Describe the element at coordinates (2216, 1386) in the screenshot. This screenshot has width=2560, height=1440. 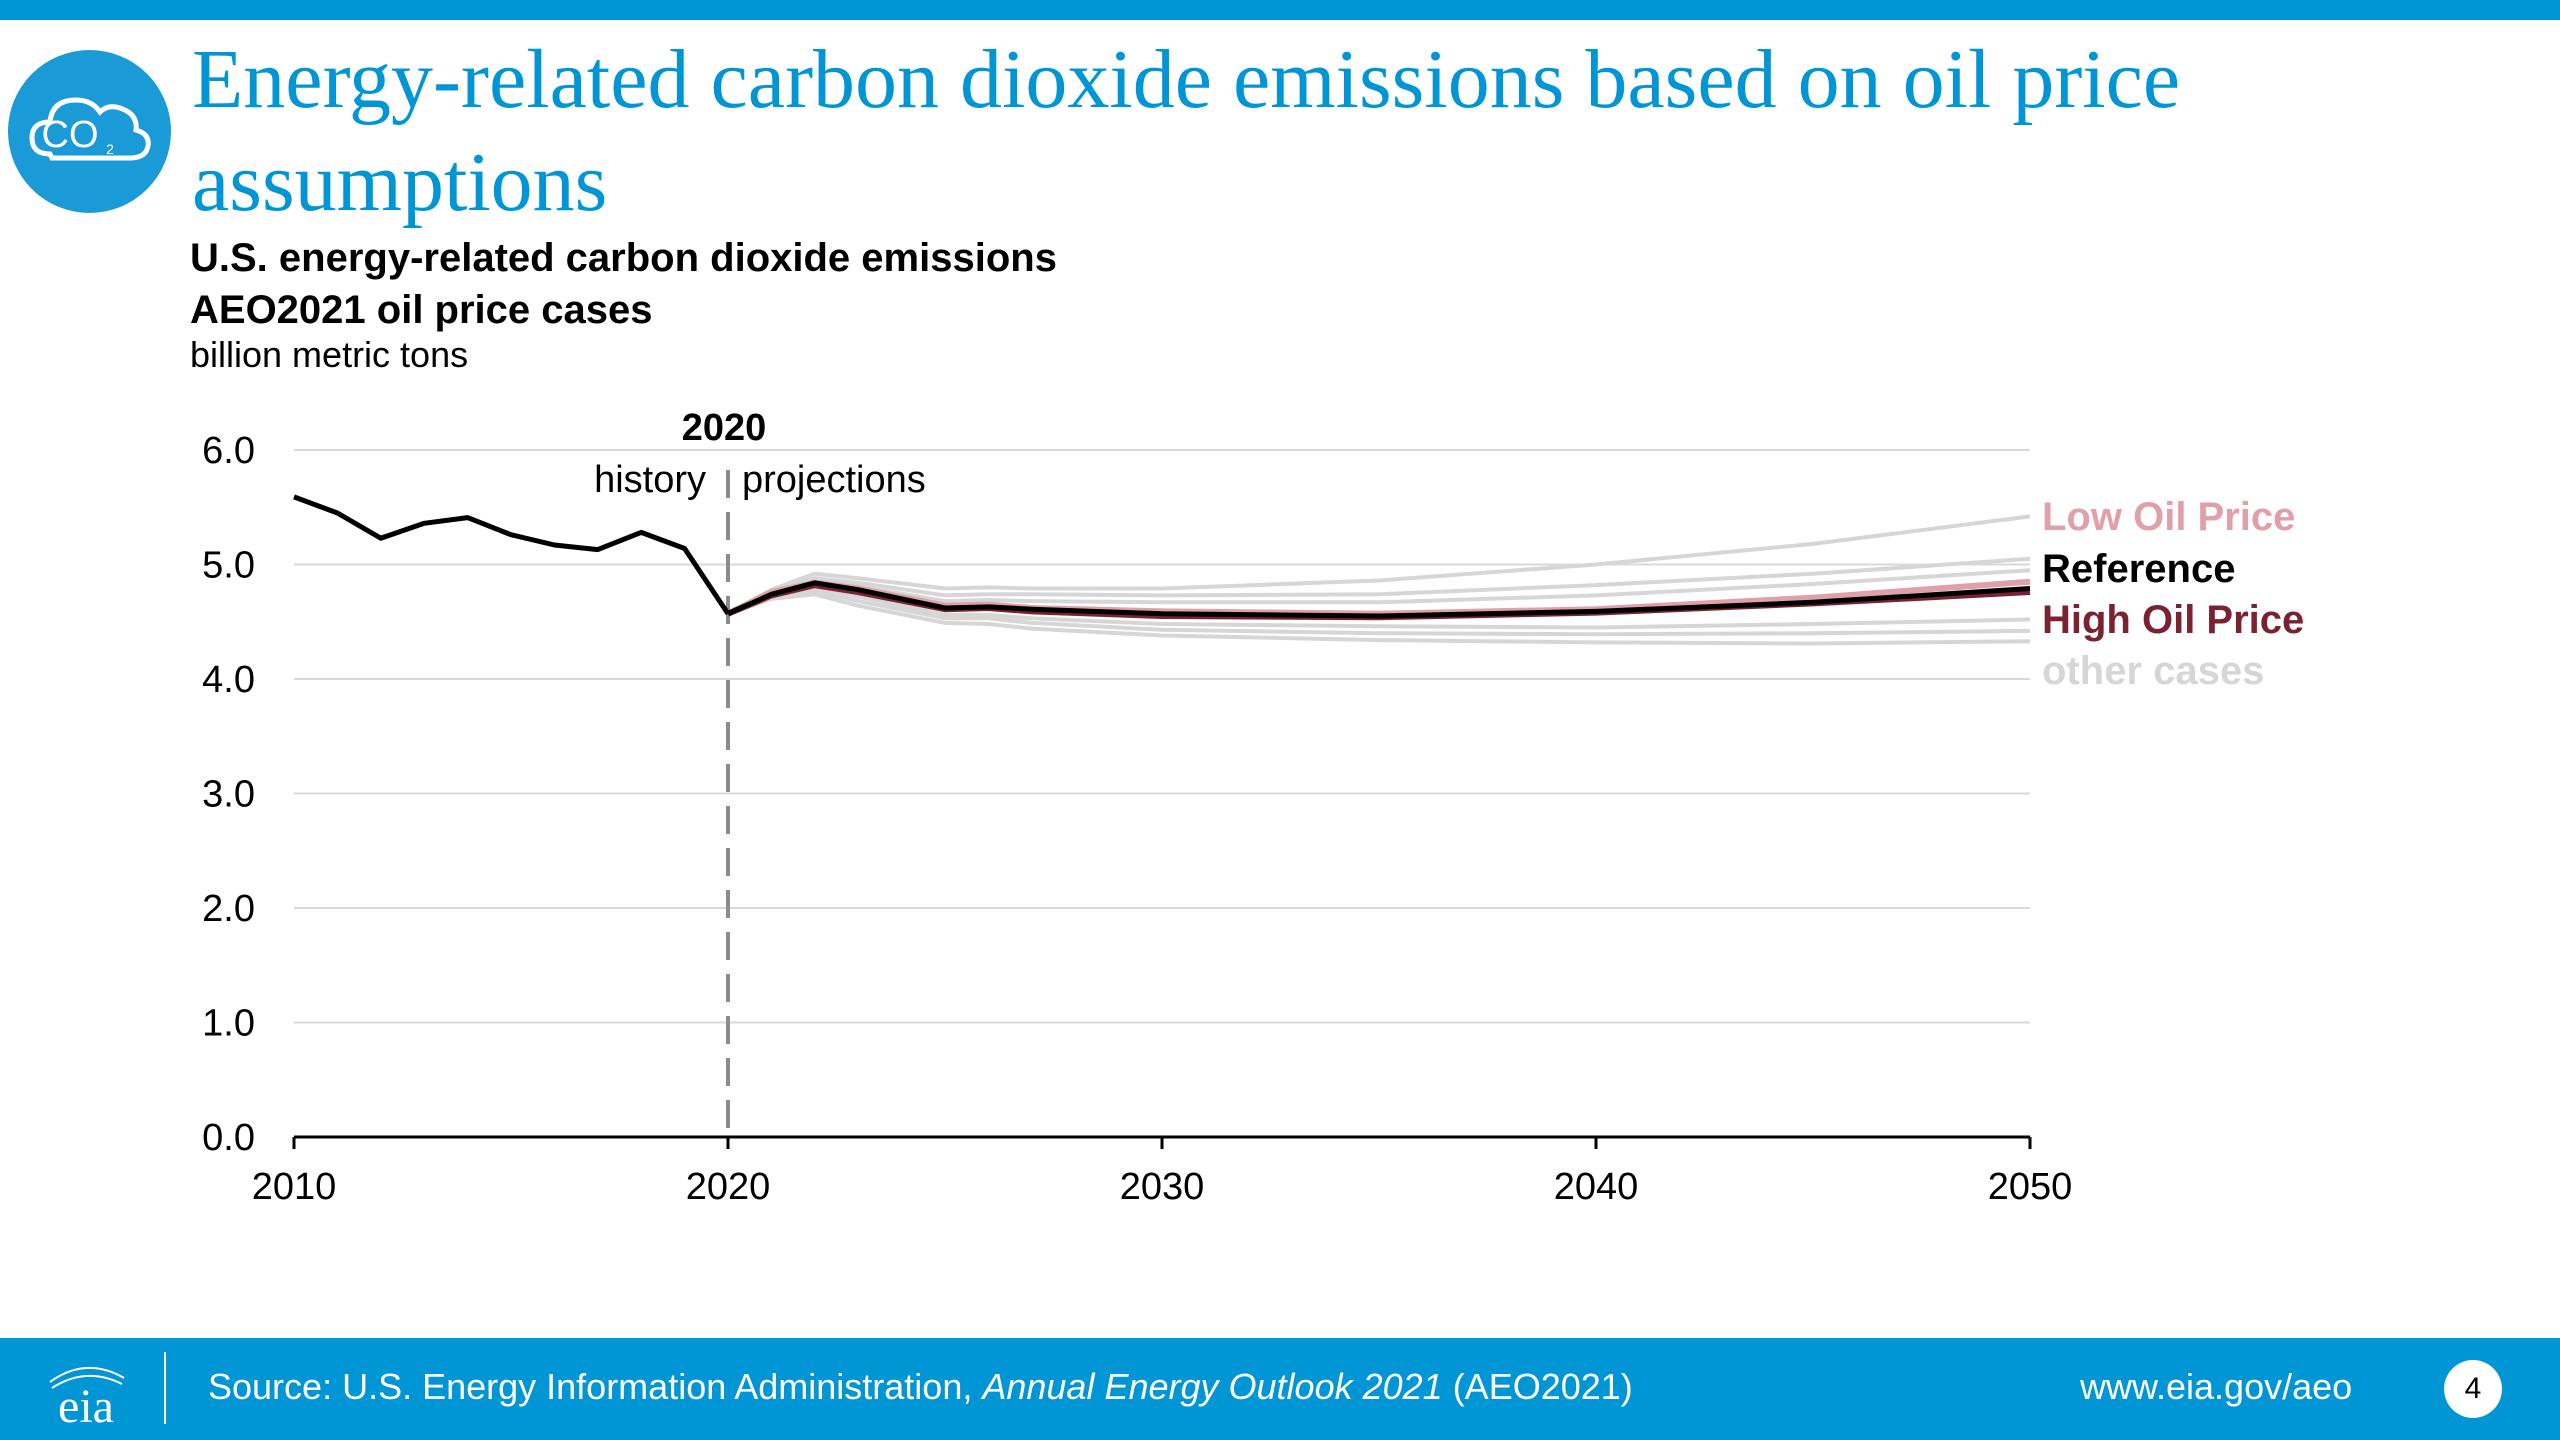
I see `website-link: www.eia.gov/aeo` at that location.